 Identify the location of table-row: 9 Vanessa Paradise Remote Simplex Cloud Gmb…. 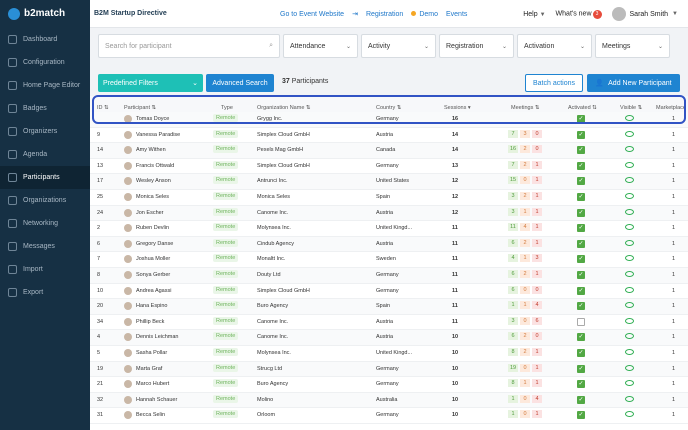
(389, 136).